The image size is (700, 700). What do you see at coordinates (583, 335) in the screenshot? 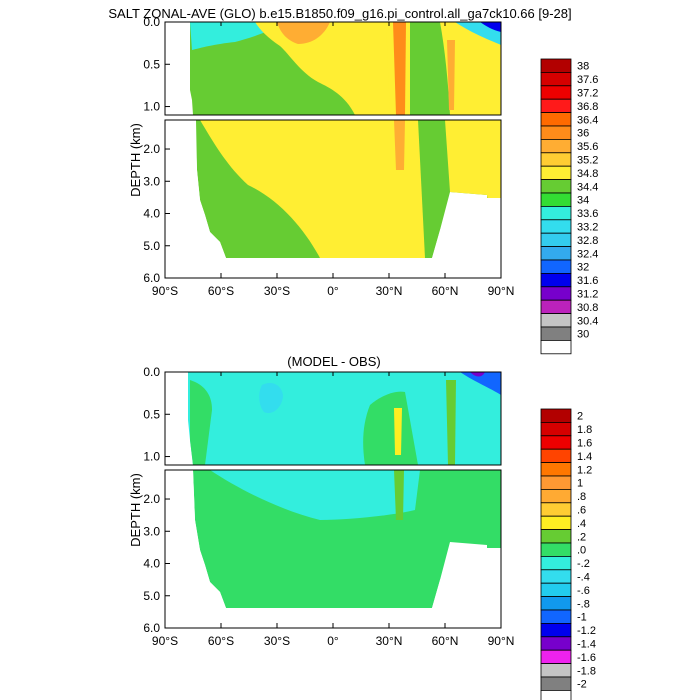
I see `colorbar-label: 30` at bounding box center [583, 335].